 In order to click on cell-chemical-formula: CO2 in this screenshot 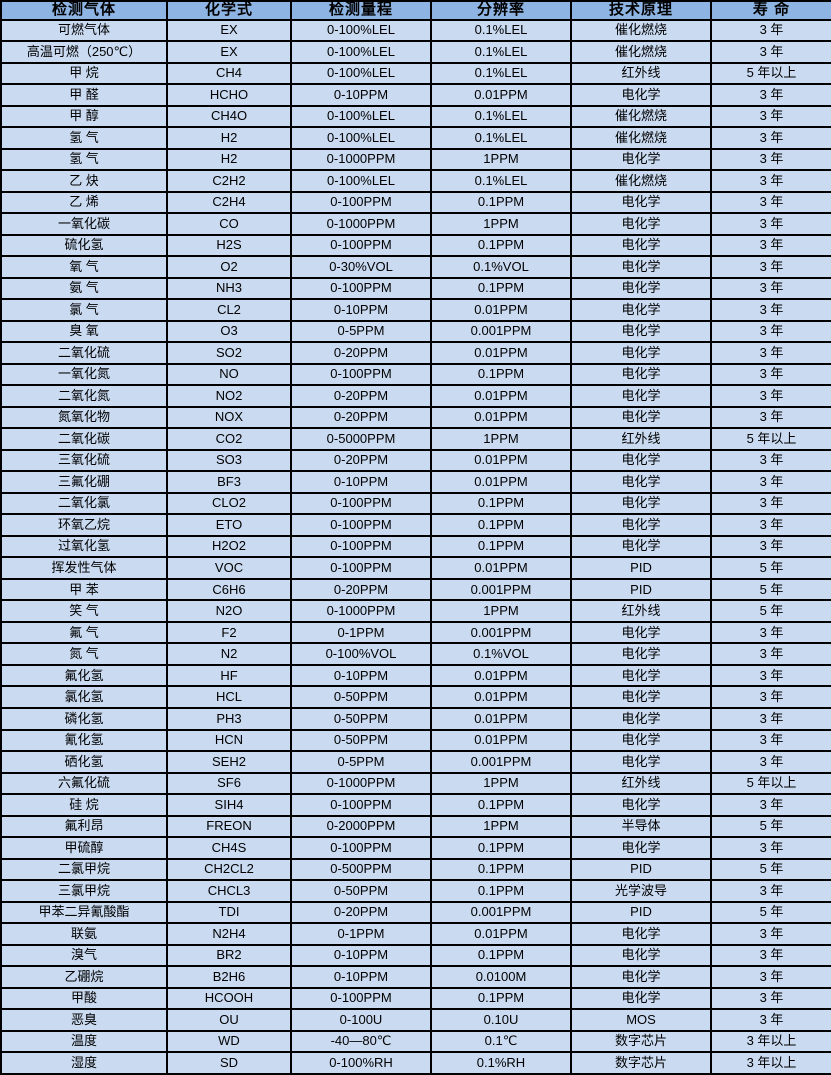, I will do `click(229, 439)`.